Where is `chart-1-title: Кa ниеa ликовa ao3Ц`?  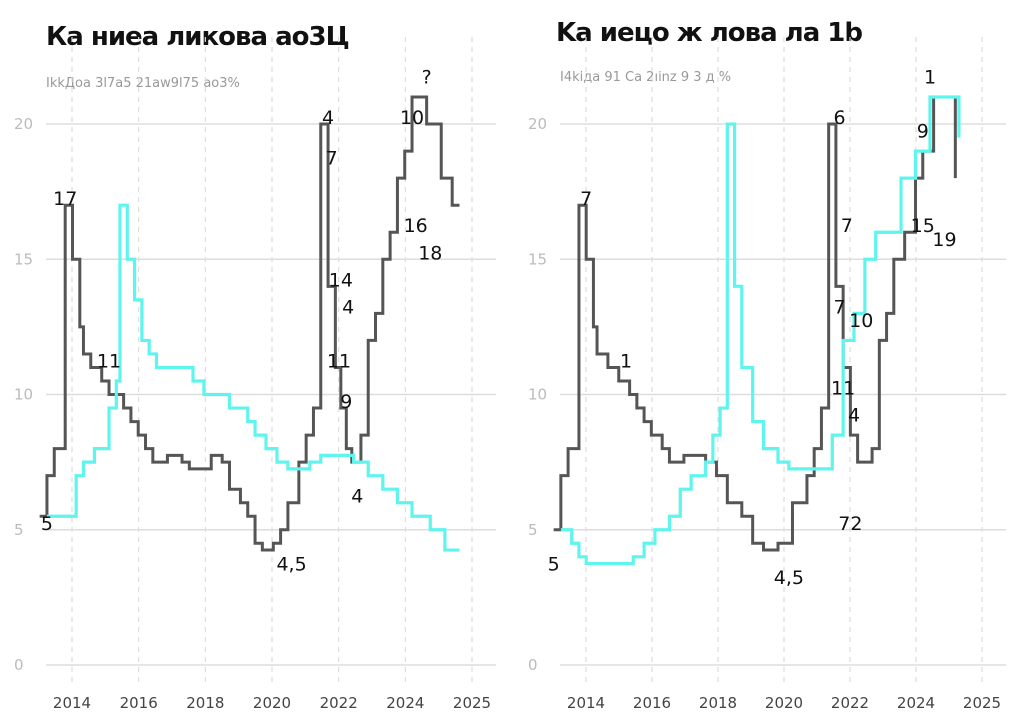
chart-1-title: Кa ниеa ликовa ao3Ц is located at coordinates (198, 37).